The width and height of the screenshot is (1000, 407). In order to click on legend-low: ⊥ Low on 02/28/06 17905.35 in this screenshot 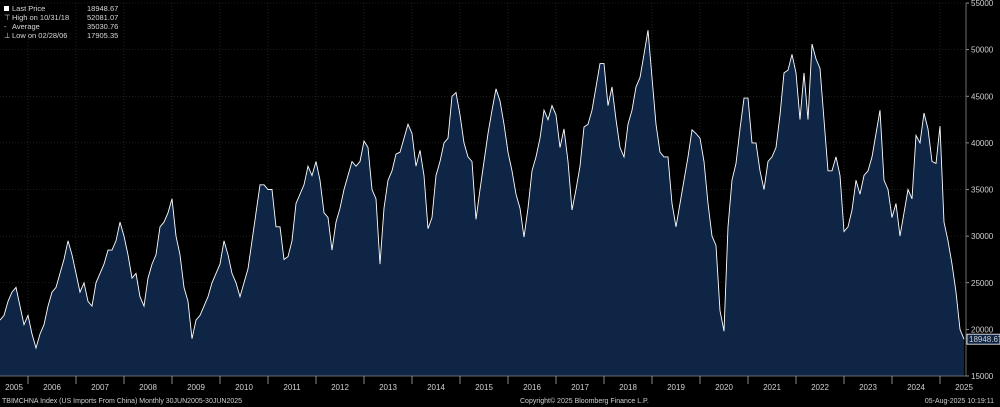, I will do `click(61, 35)`.